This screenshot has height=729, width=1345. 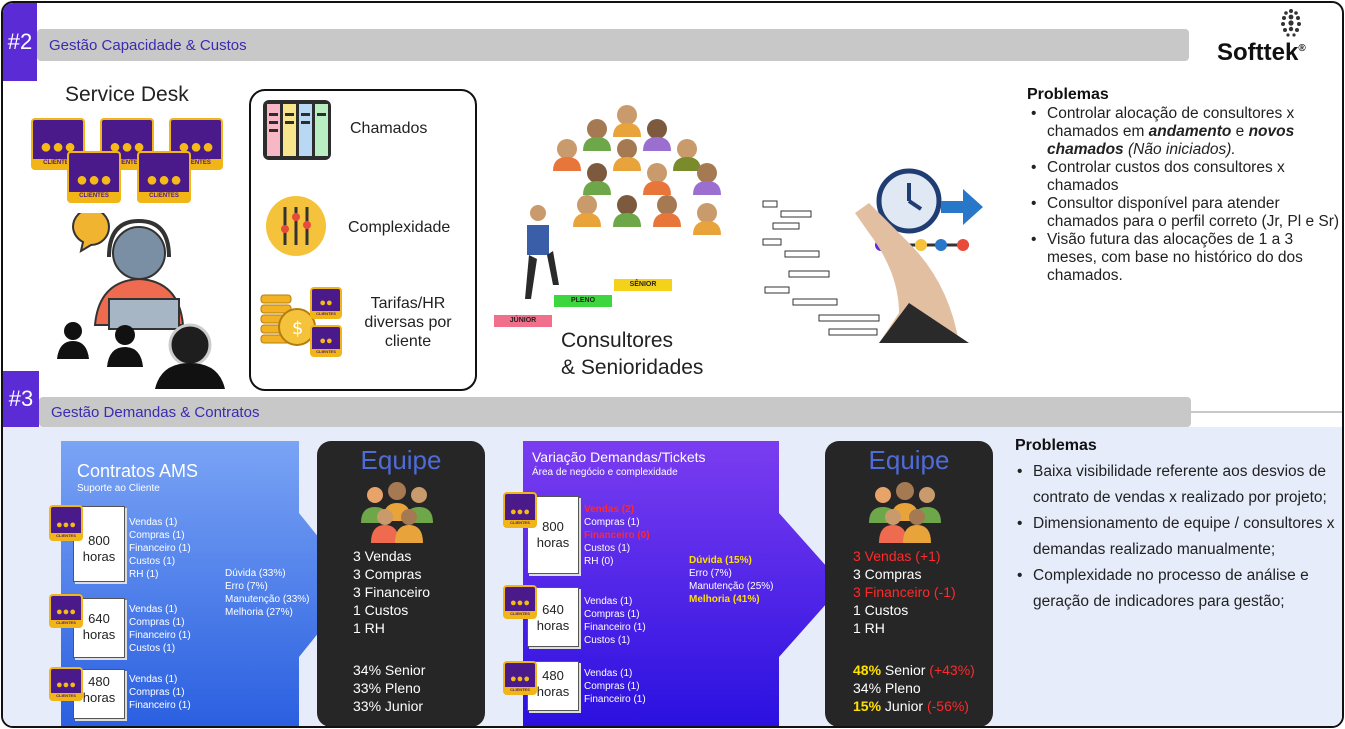 I want to click on variation-items: Vendas (1) Compras (1) Financeiro (1), so click(x=615, y=686).